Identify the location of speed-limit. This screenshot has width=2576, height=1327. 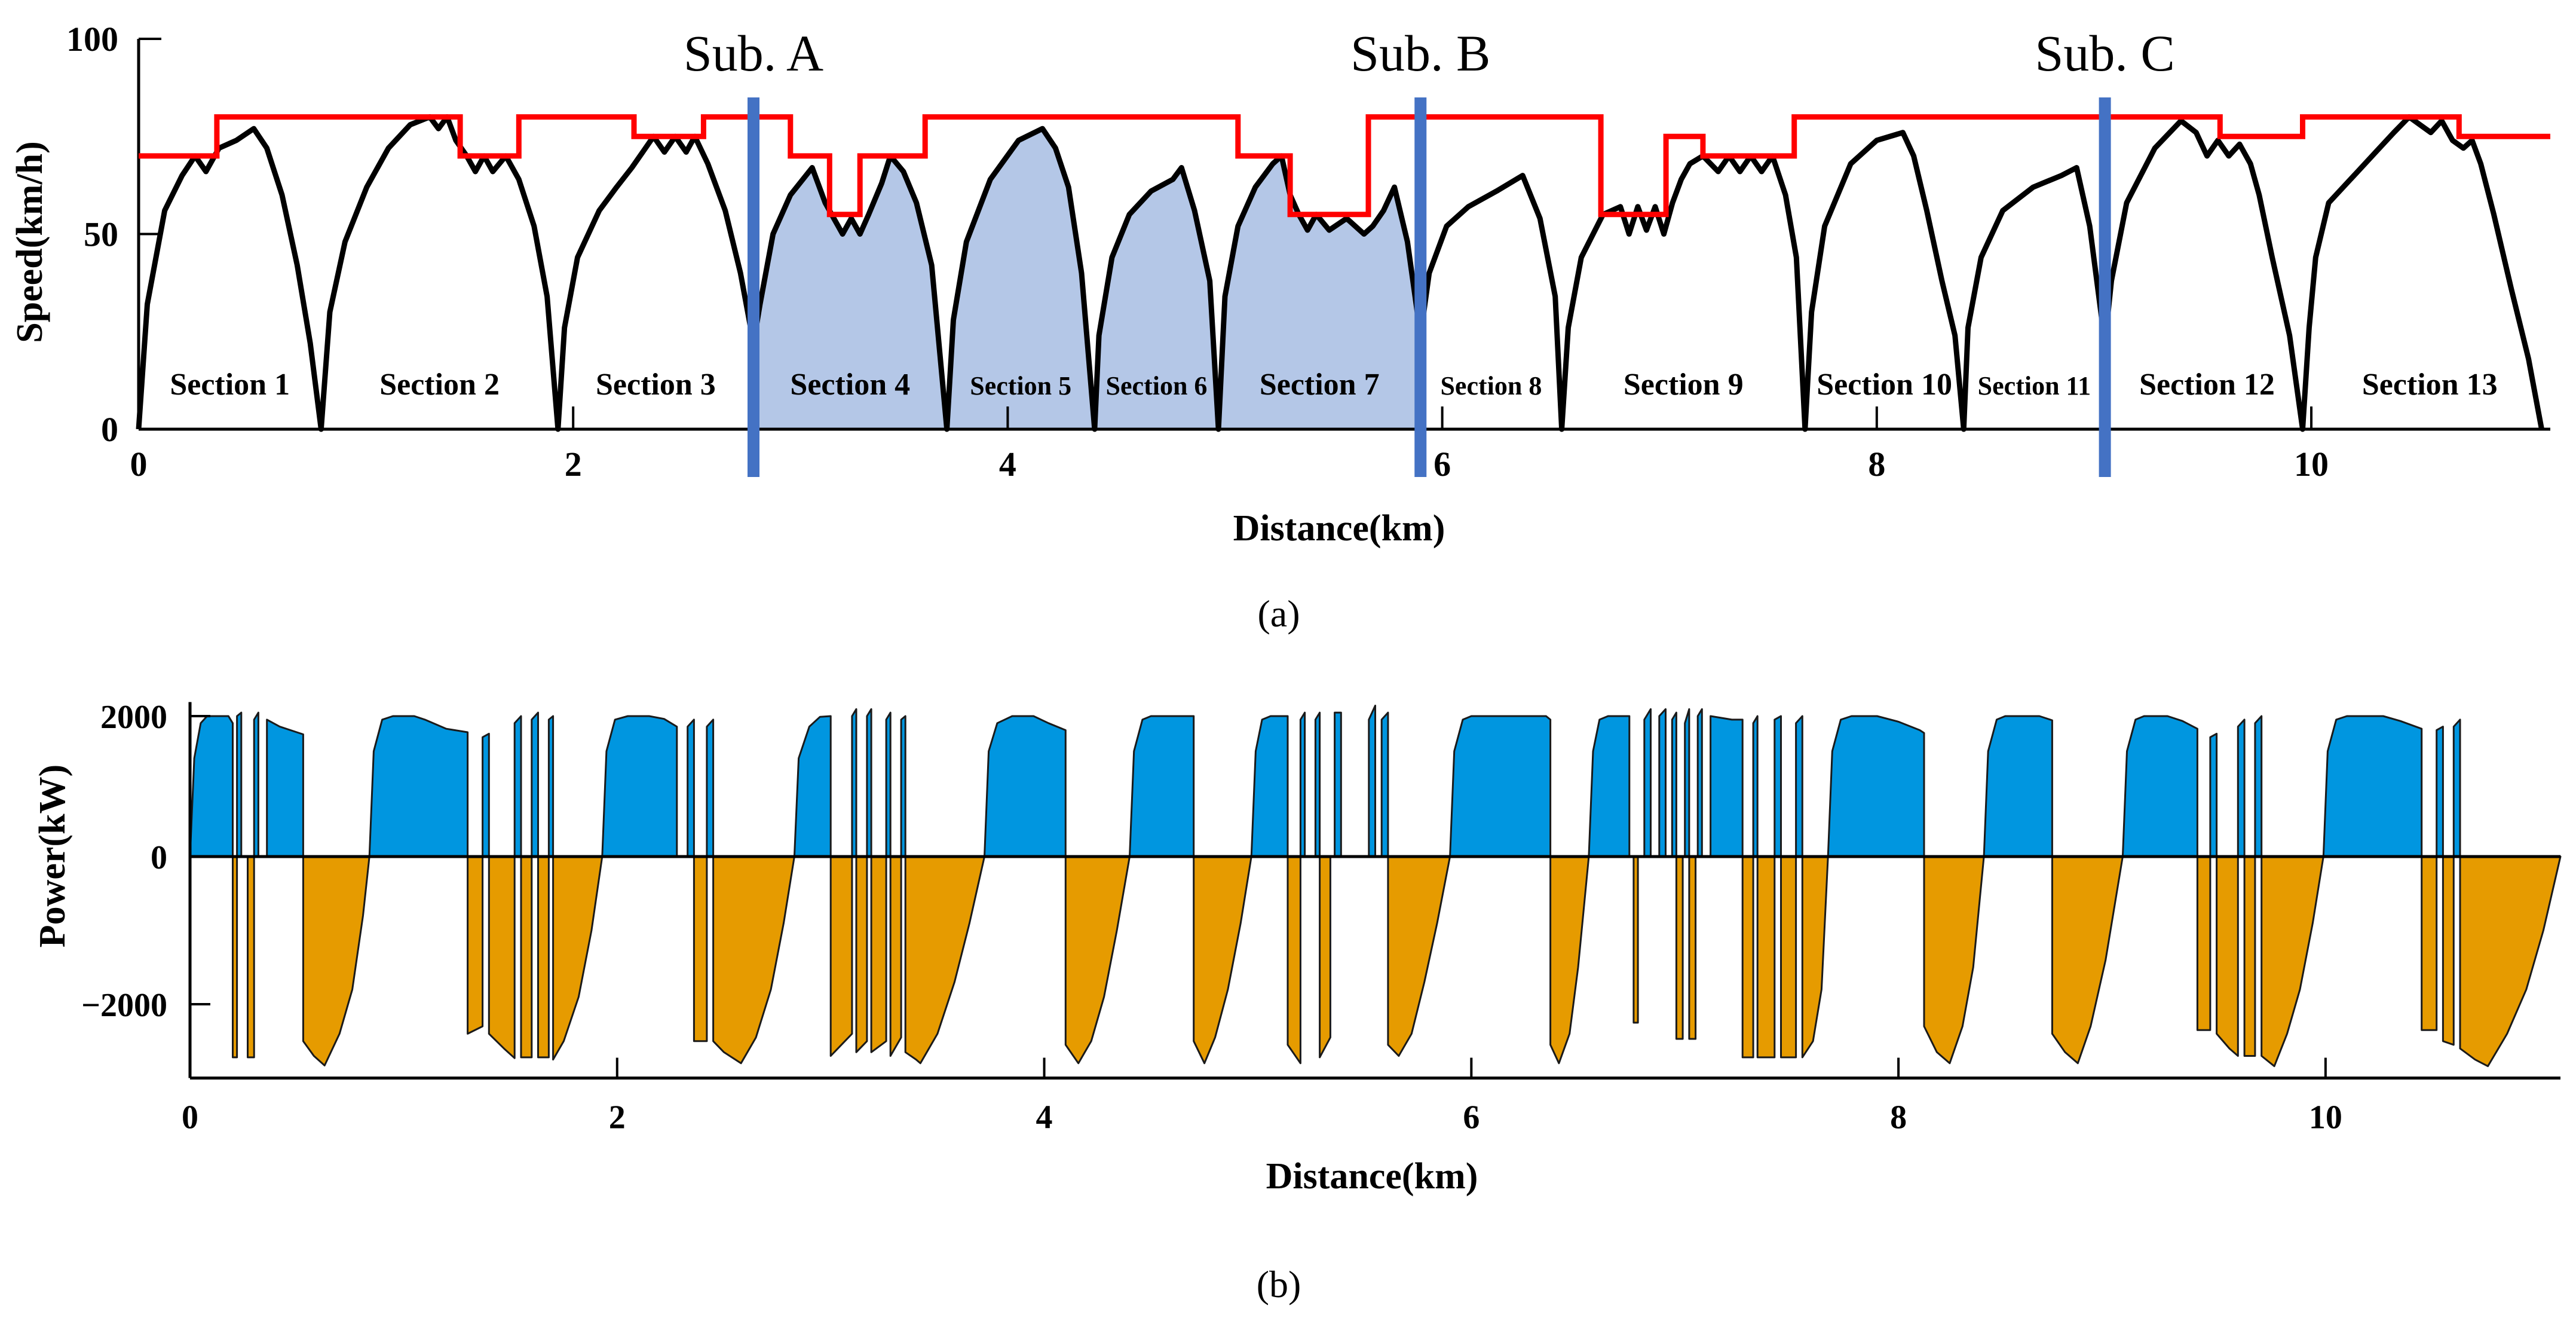
(1345, 166).